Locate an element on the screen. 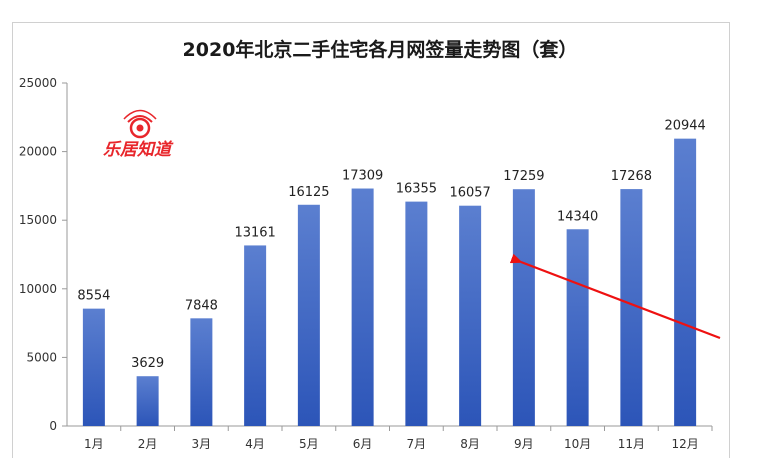  x-tick-label: 12月 is located at coordinates (684, 444).